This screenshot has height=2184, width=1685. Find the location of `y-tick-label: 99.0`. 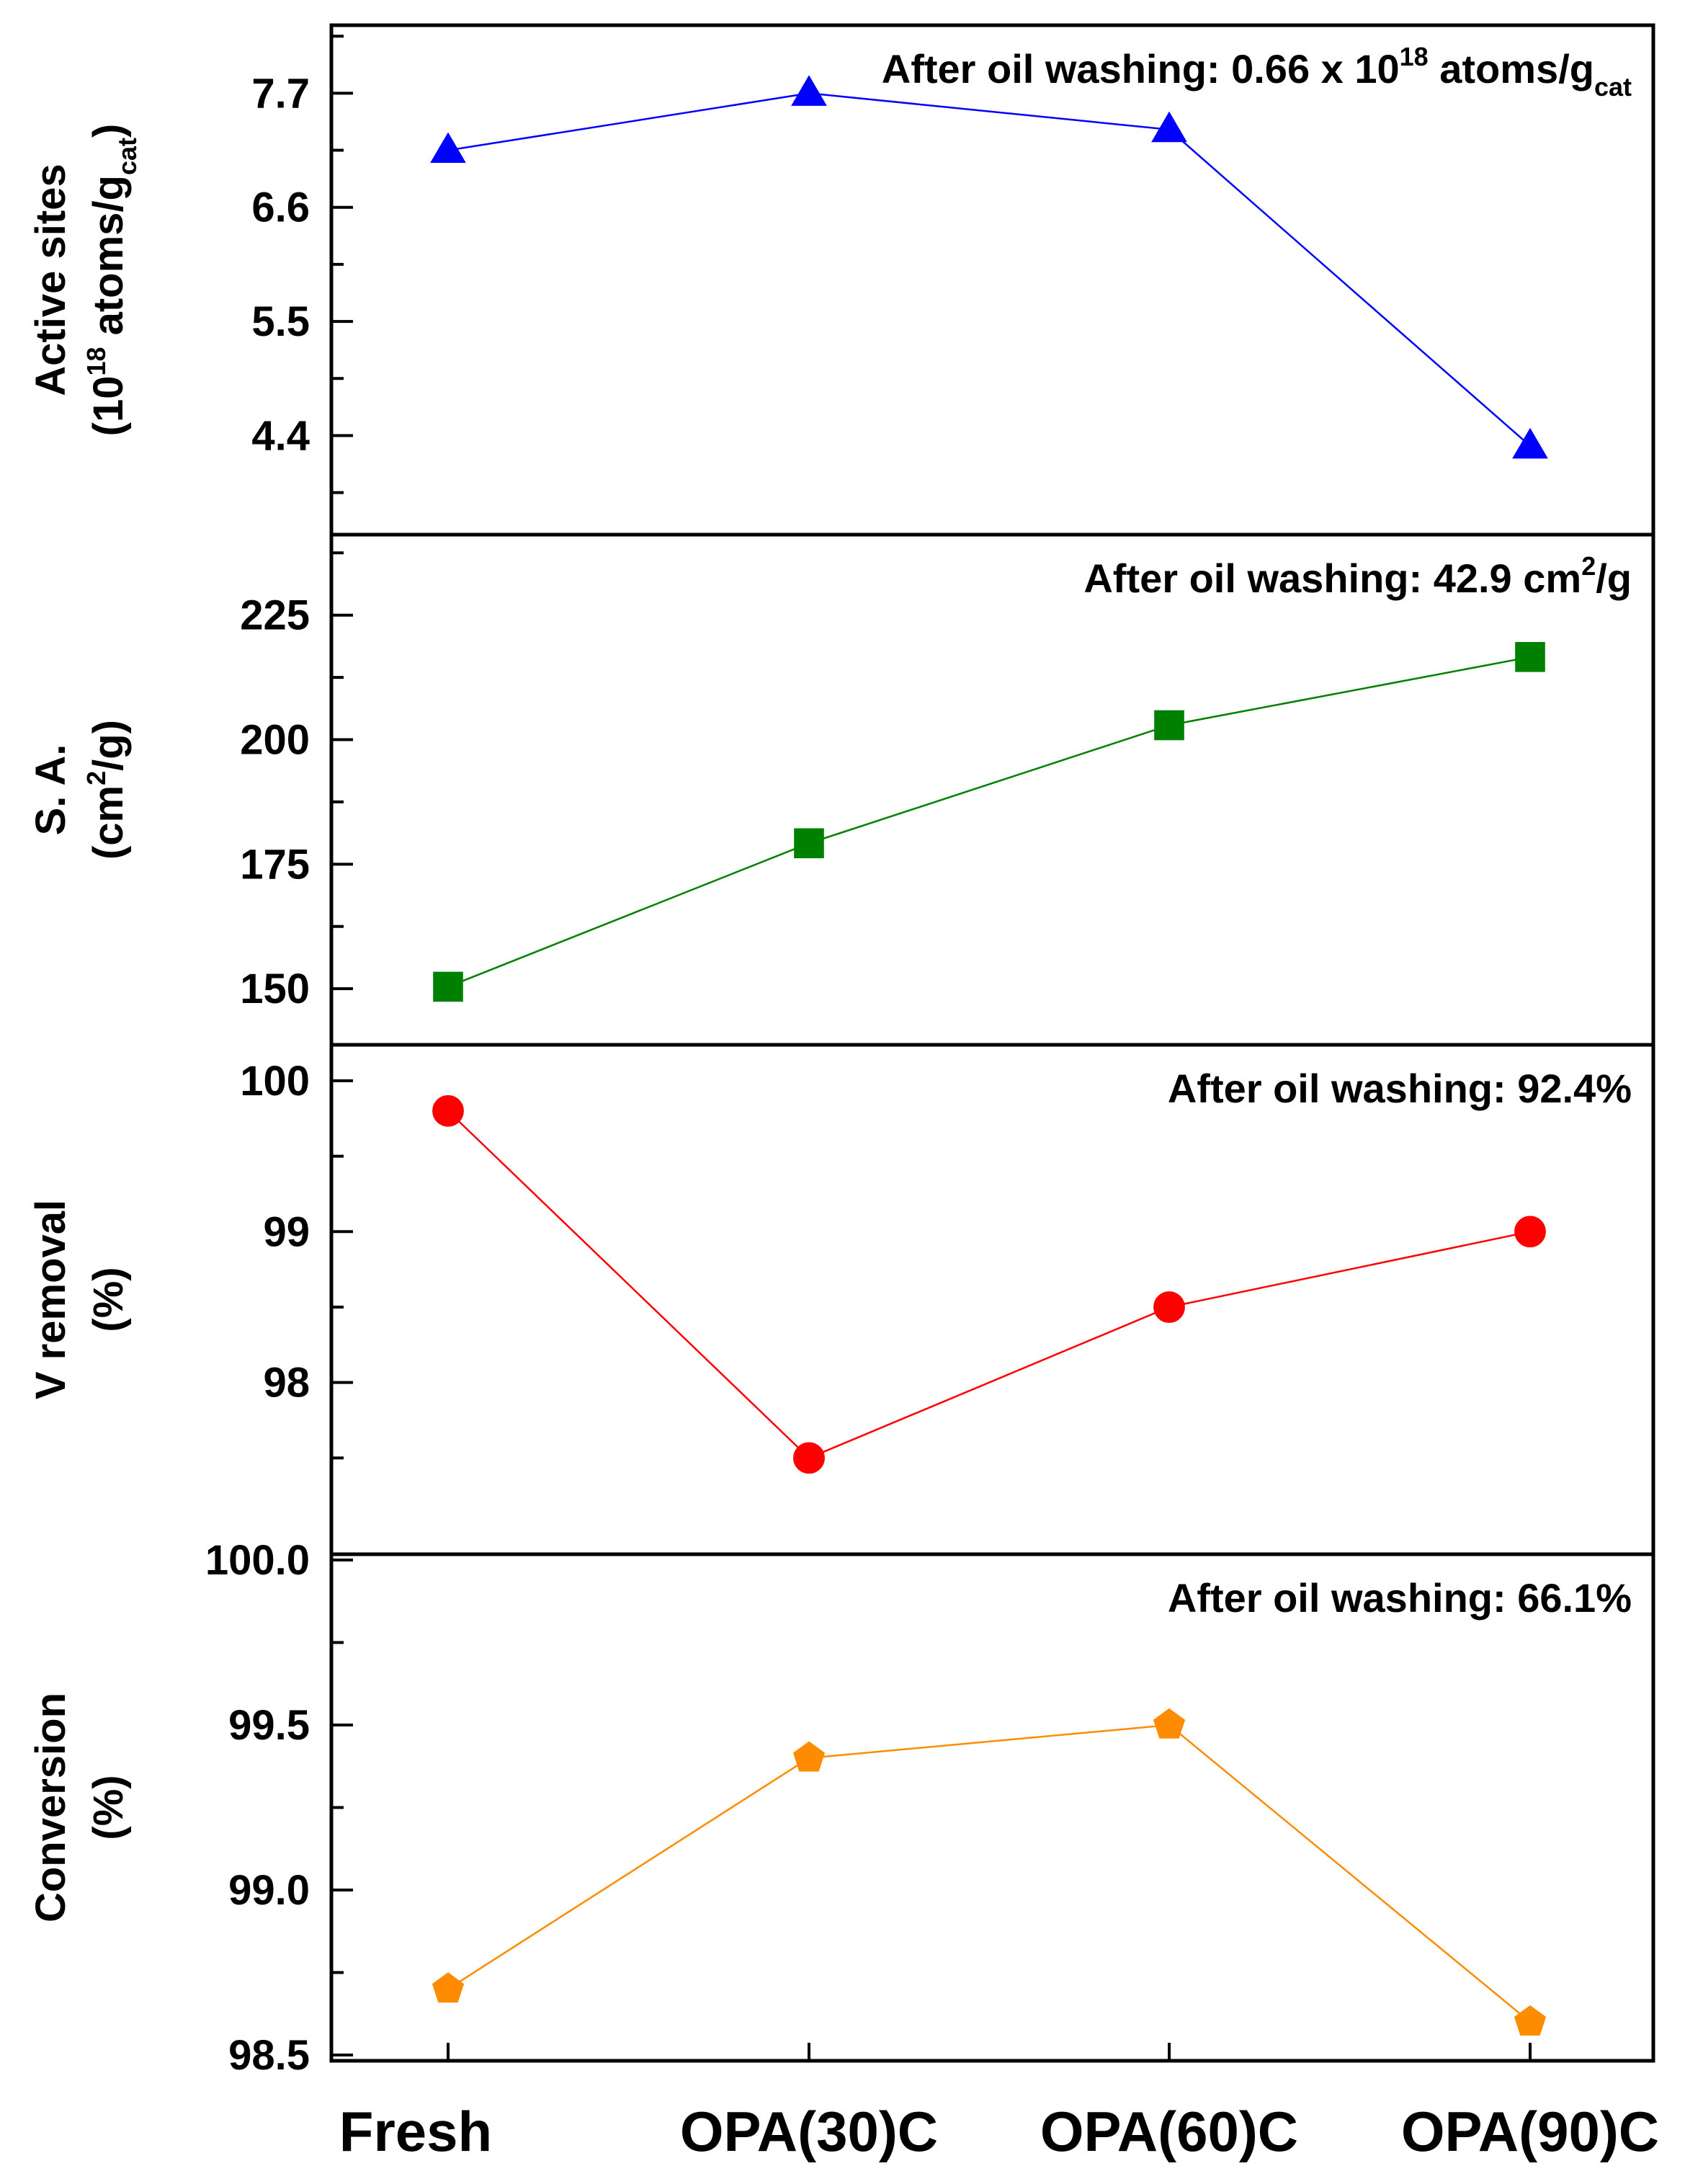

y-tick-label: 99.0 is located at coordinates (269, 1890).